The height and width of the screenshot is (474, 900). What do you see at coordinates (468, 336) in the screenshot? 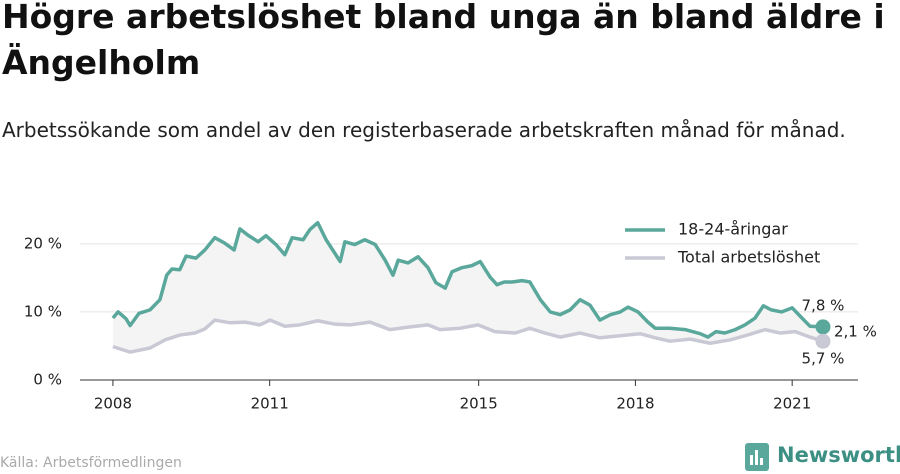
I see `series-line` at bounding box center [468, 336].